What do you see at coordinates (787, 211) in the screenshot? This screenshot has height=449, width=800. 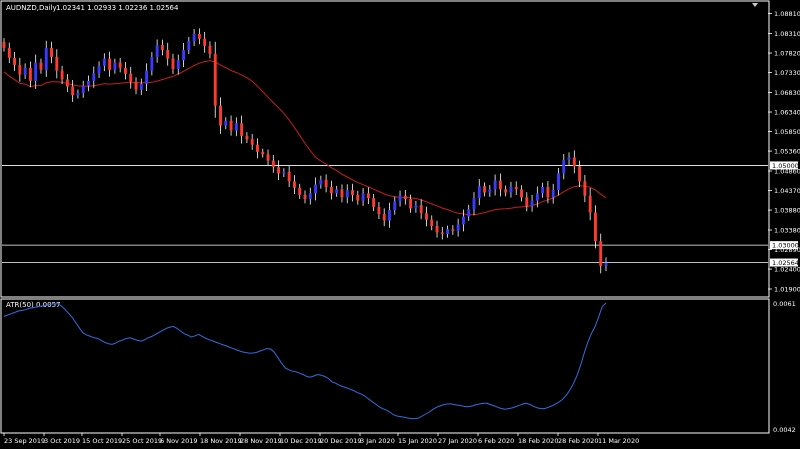 I see `price-tick-label: 1.03880` at bounding box center [787, 211].